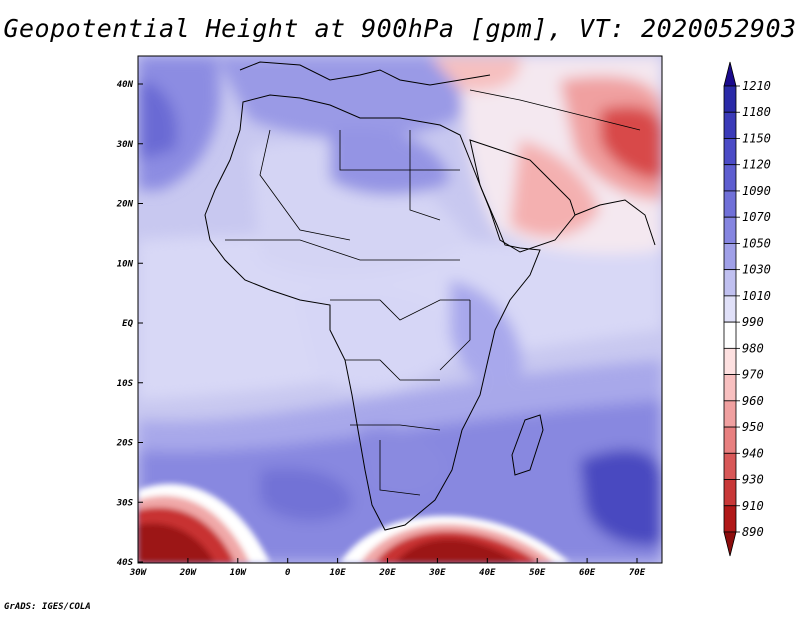  What do you see at coordinates (587, 573) in the screenshot?
I see `lon-label: 60E` at bounding box center [587, 573].